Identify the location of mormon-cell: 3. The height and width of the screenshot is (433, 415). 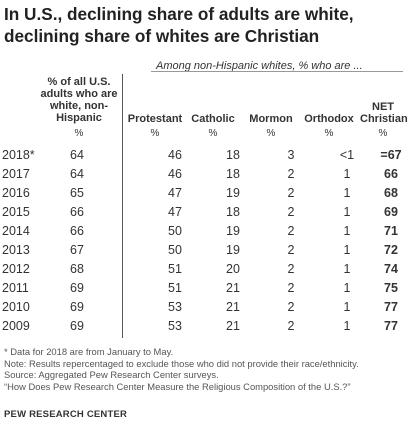
(291, 154).